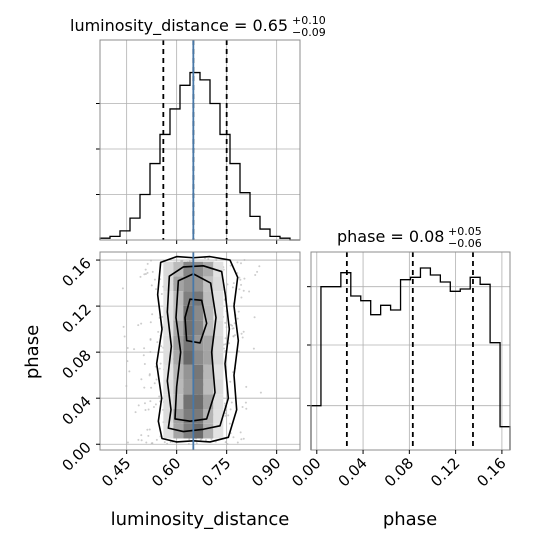 This screenshot has height=550, width=550. What do you see at coordinates (465, 231) in the screenshot?
I see `title-plus-error: +0.05` at bounding box center [465, 231].